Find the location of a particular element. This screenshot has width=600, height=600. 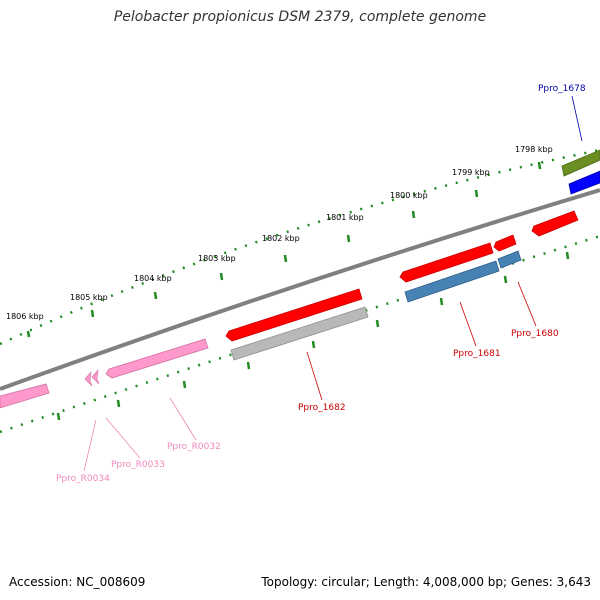

leader-ppro-r0032 is located at coordinates (183, 419).